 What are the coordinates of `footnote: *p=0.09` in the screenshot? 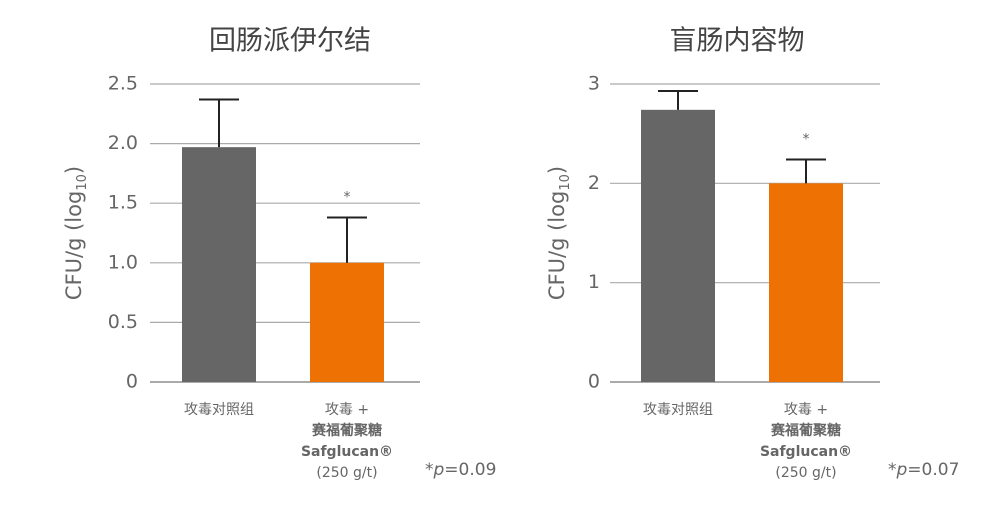 It's located at (460, 470).